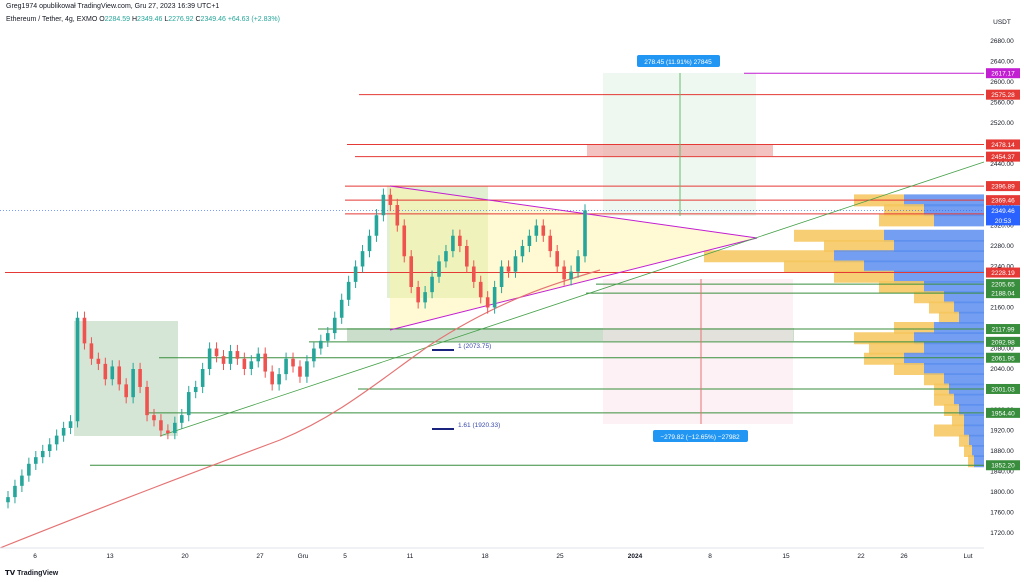 The height and width of the screenshot is (582, 1024). I want to click on time-tick: 26, so click(904, 556).